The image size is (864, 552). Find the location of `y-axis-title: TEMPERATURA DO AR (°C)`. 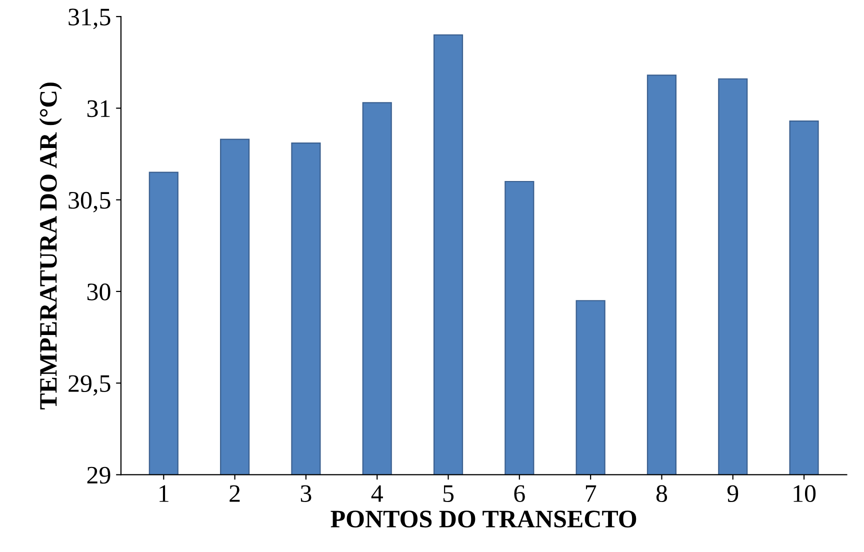

y-axis-title: TEMPERATURA DO AR (°C) is located at coordinates (50, 246).